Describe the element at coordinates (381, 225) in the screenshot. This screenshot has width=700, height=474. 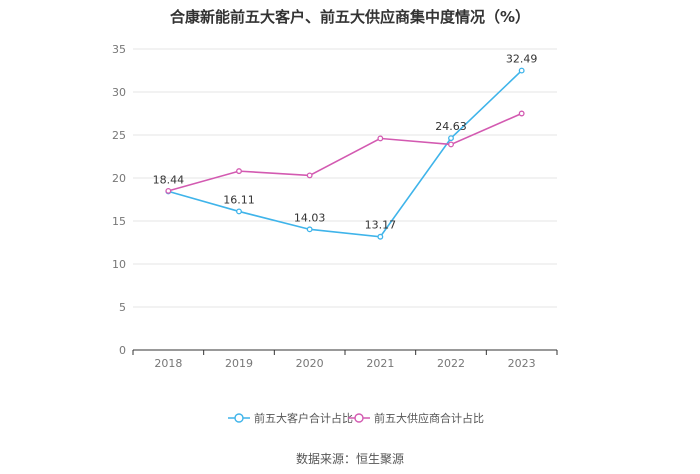
I see `data-label: 13.17` at that location.